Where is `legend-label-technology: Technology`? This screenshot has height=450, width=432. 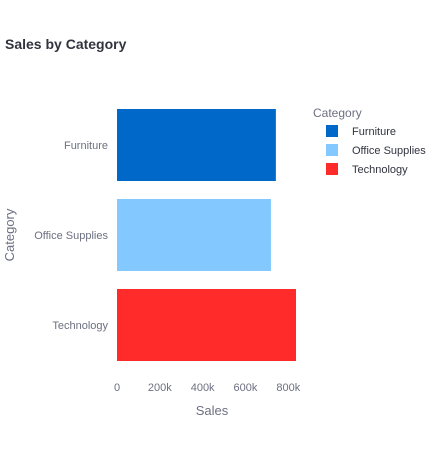
legend-label-technology: Technology is located at coordinates (380, 170).